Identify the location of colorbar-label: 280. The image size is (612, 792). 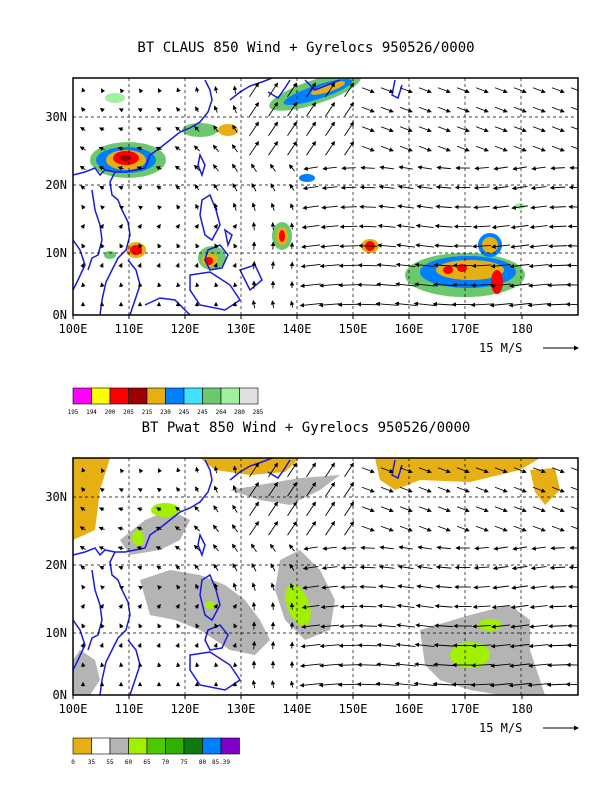
(239, 412).